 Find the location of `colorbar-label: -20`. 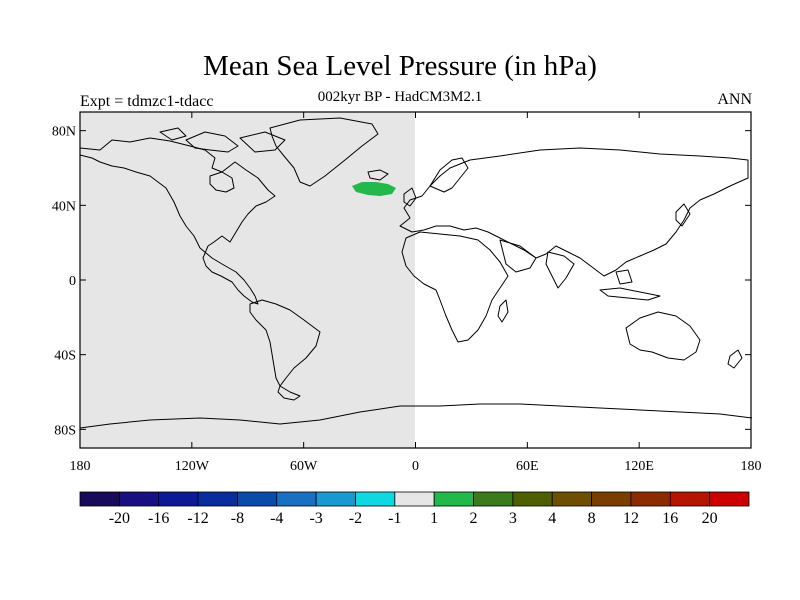

colorbar-label: -20 is located at coordinates (119, 518).